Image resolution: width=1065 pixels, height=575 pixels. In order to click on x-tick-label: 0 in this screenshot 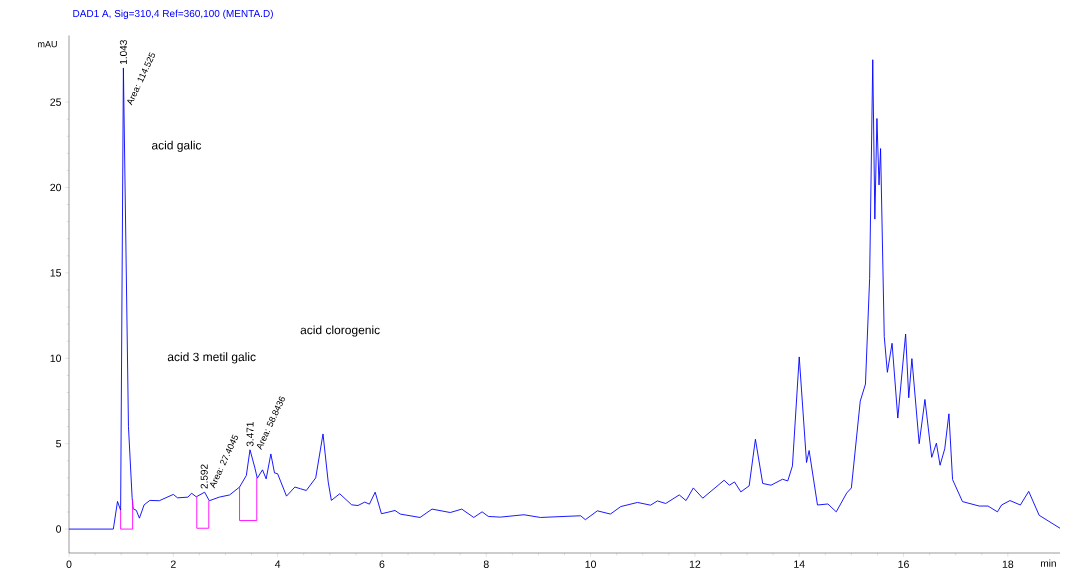, I will do `click(69, 564)`.